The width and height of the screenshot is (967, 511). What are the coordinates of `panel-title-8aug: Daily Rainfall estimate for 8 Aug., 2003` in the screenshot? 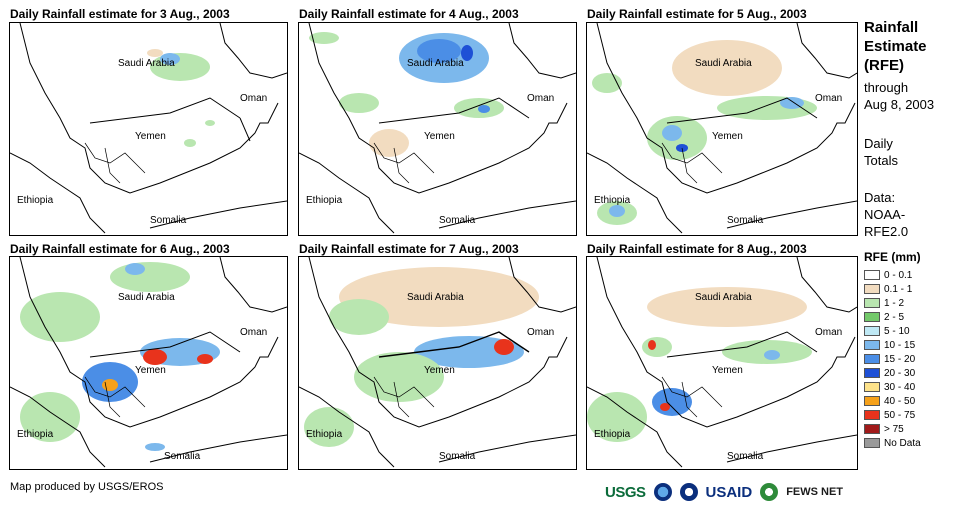 It's located at (697, 249).